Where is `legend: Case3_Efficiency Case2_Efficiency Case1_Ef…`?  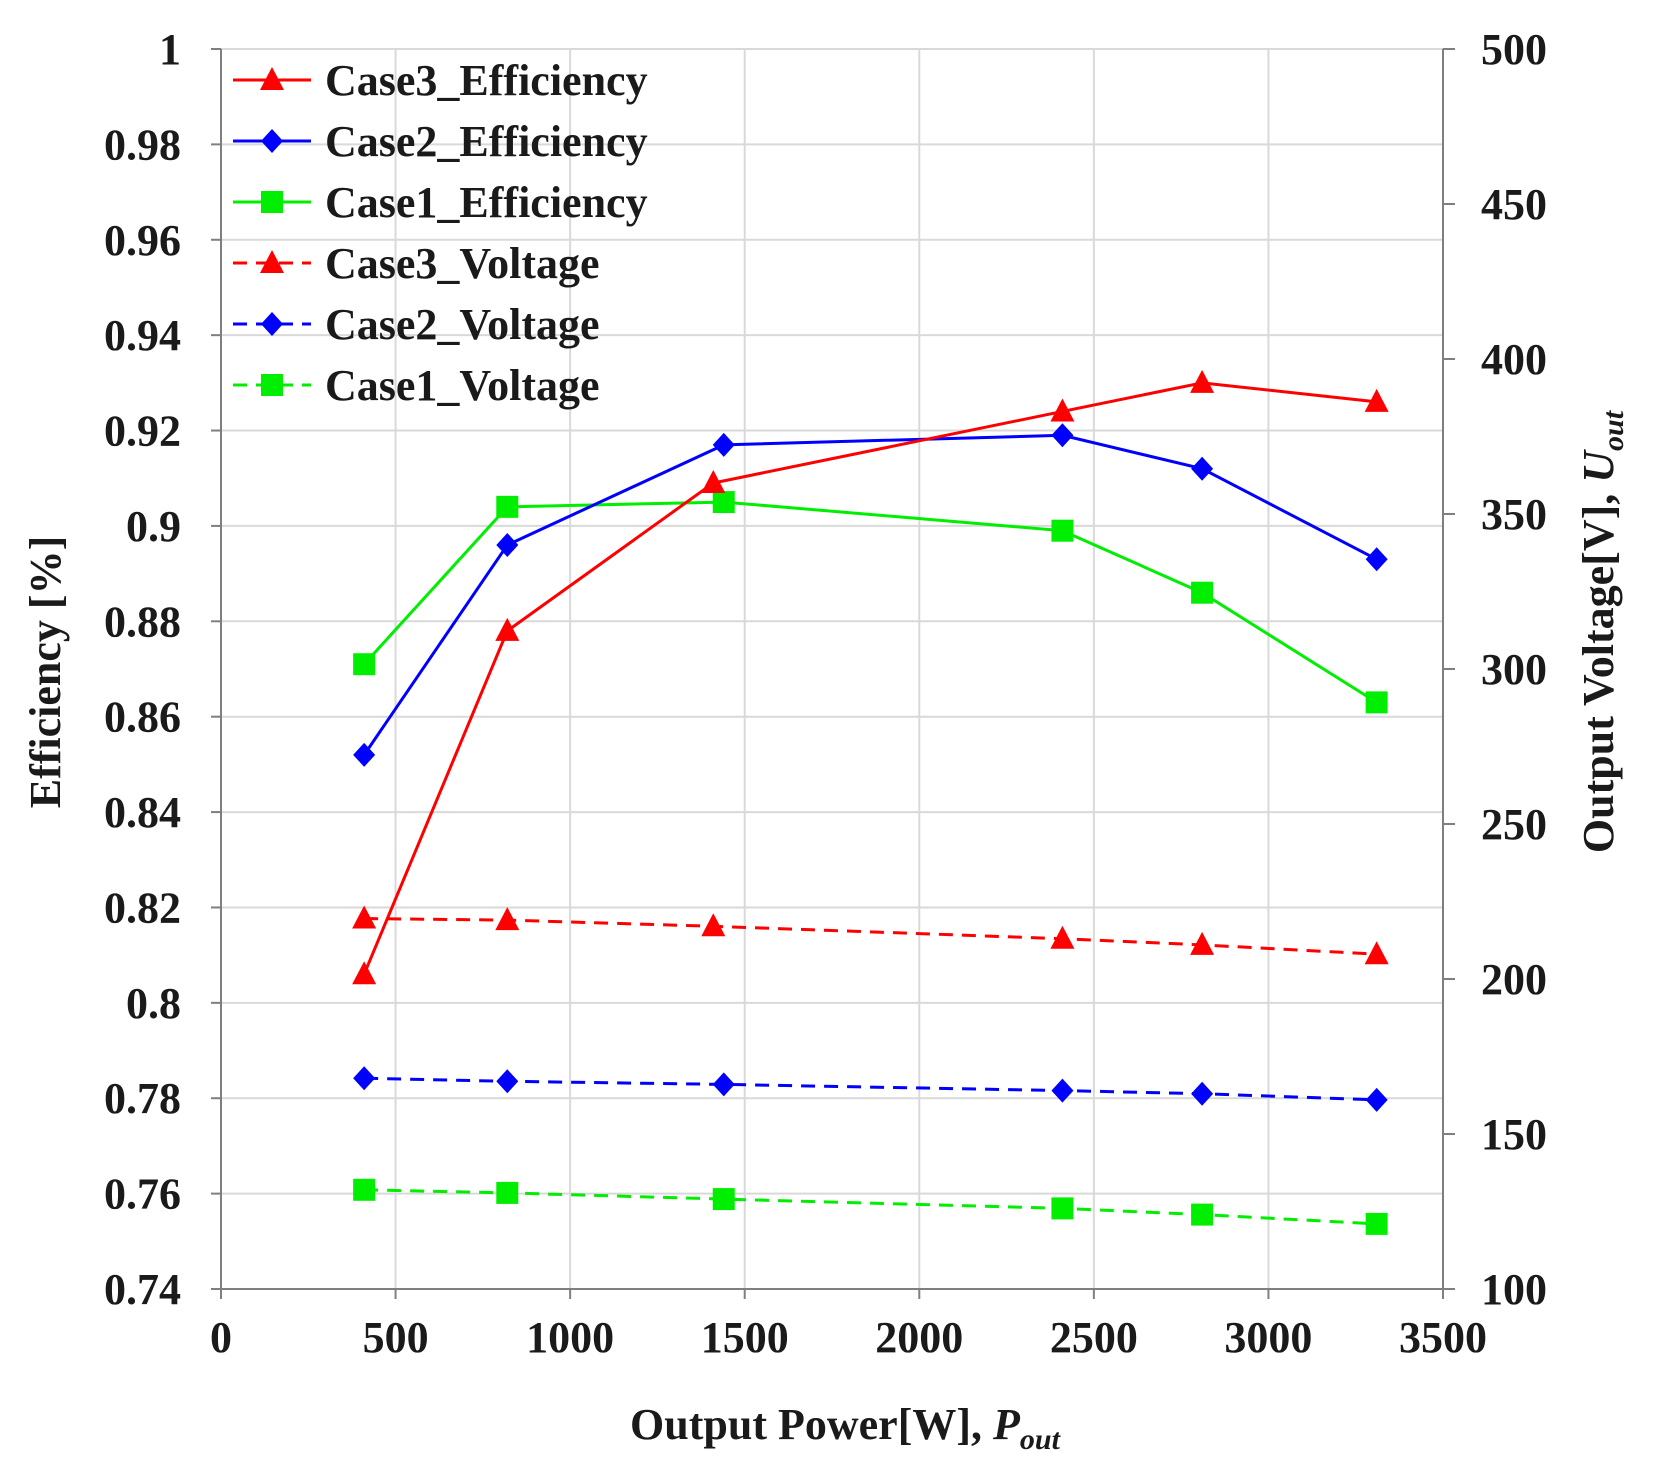
legend: Case3_Efficiency Case2_Efficiency Case1_Ef… is located at coordinates (440, 233).